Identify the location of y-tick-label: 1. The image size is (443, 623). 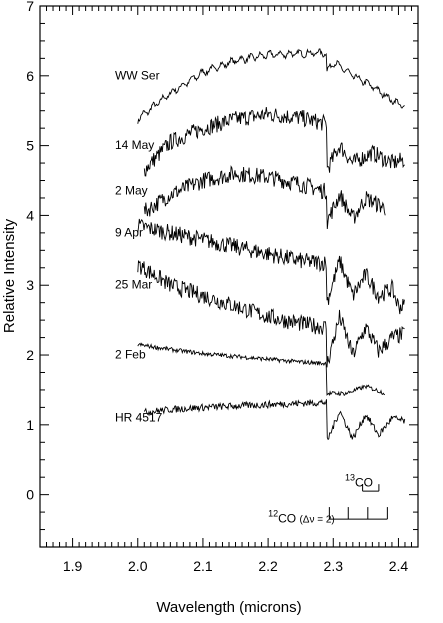
(30, 425).